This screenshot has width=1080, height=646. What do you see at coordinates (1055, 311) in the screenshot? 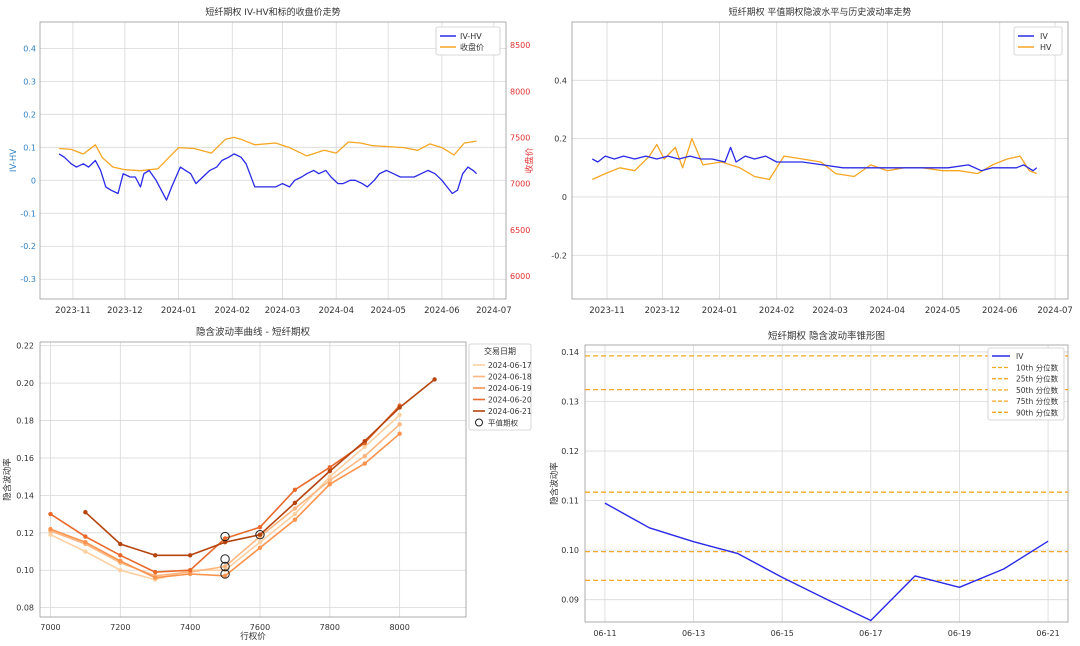
I see `x-tick-label: 2024-07` at bounding box center [1055, 311].